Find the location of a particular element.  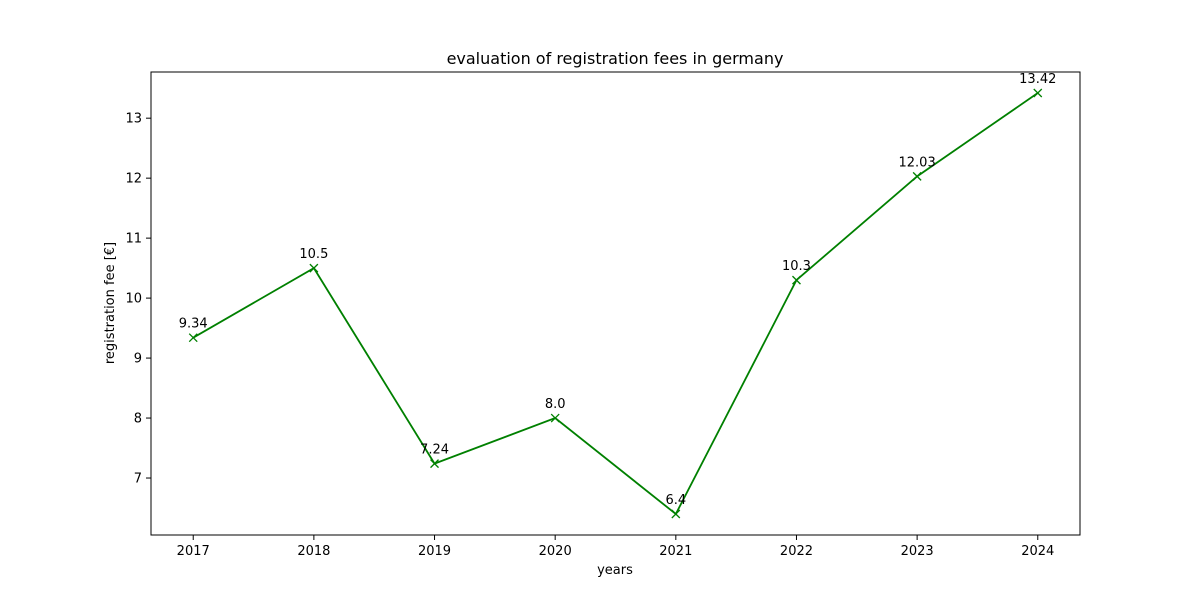

y-tick-label: 10 is located at coordinates (133, 299).